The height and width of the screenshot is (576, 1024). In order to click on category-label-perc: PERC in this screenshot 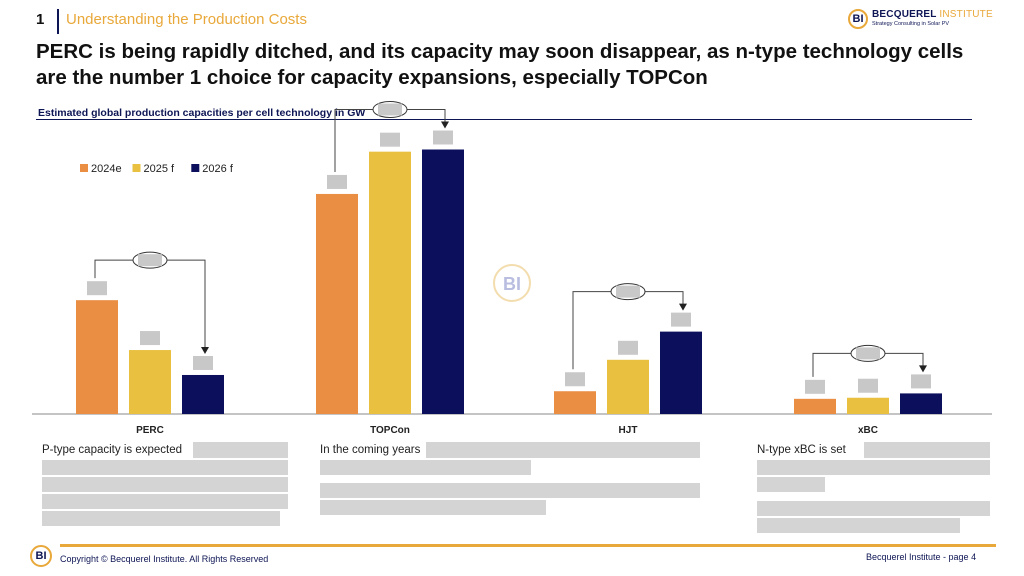, I will do `click(150, 430)`.